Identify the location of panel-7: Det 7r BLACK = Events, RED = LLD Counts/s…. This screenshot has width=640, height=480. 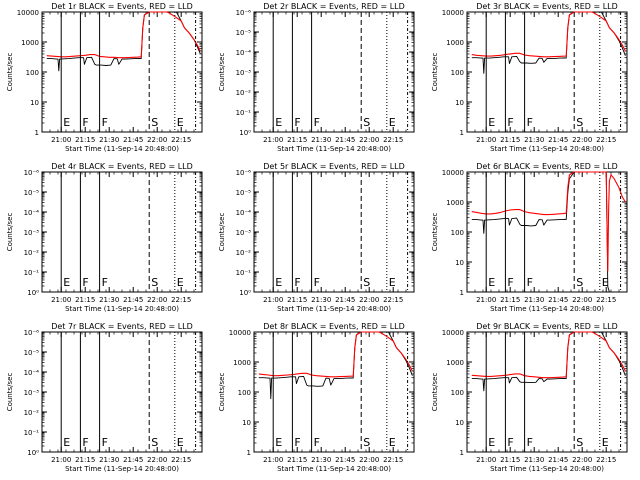
(104, 397).